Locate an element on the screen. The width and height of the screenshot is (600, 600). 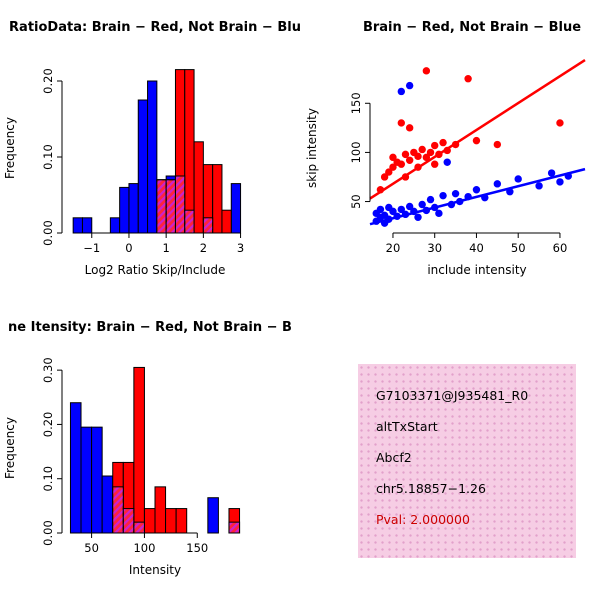
scatter-series-brain-red is located at coordinates (470, 130).